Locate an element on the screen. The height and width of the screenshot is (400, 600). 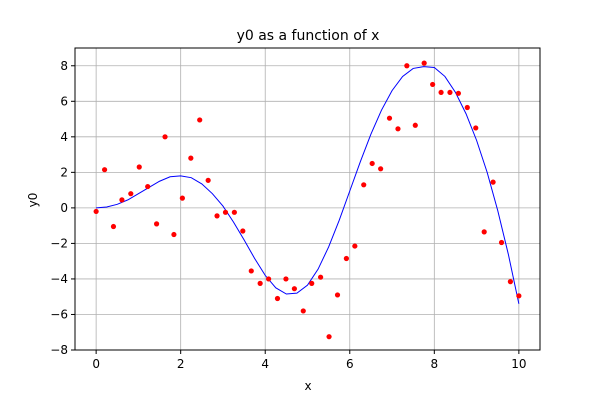
y-tick-label: −6 is located at coordinates (59, 314).